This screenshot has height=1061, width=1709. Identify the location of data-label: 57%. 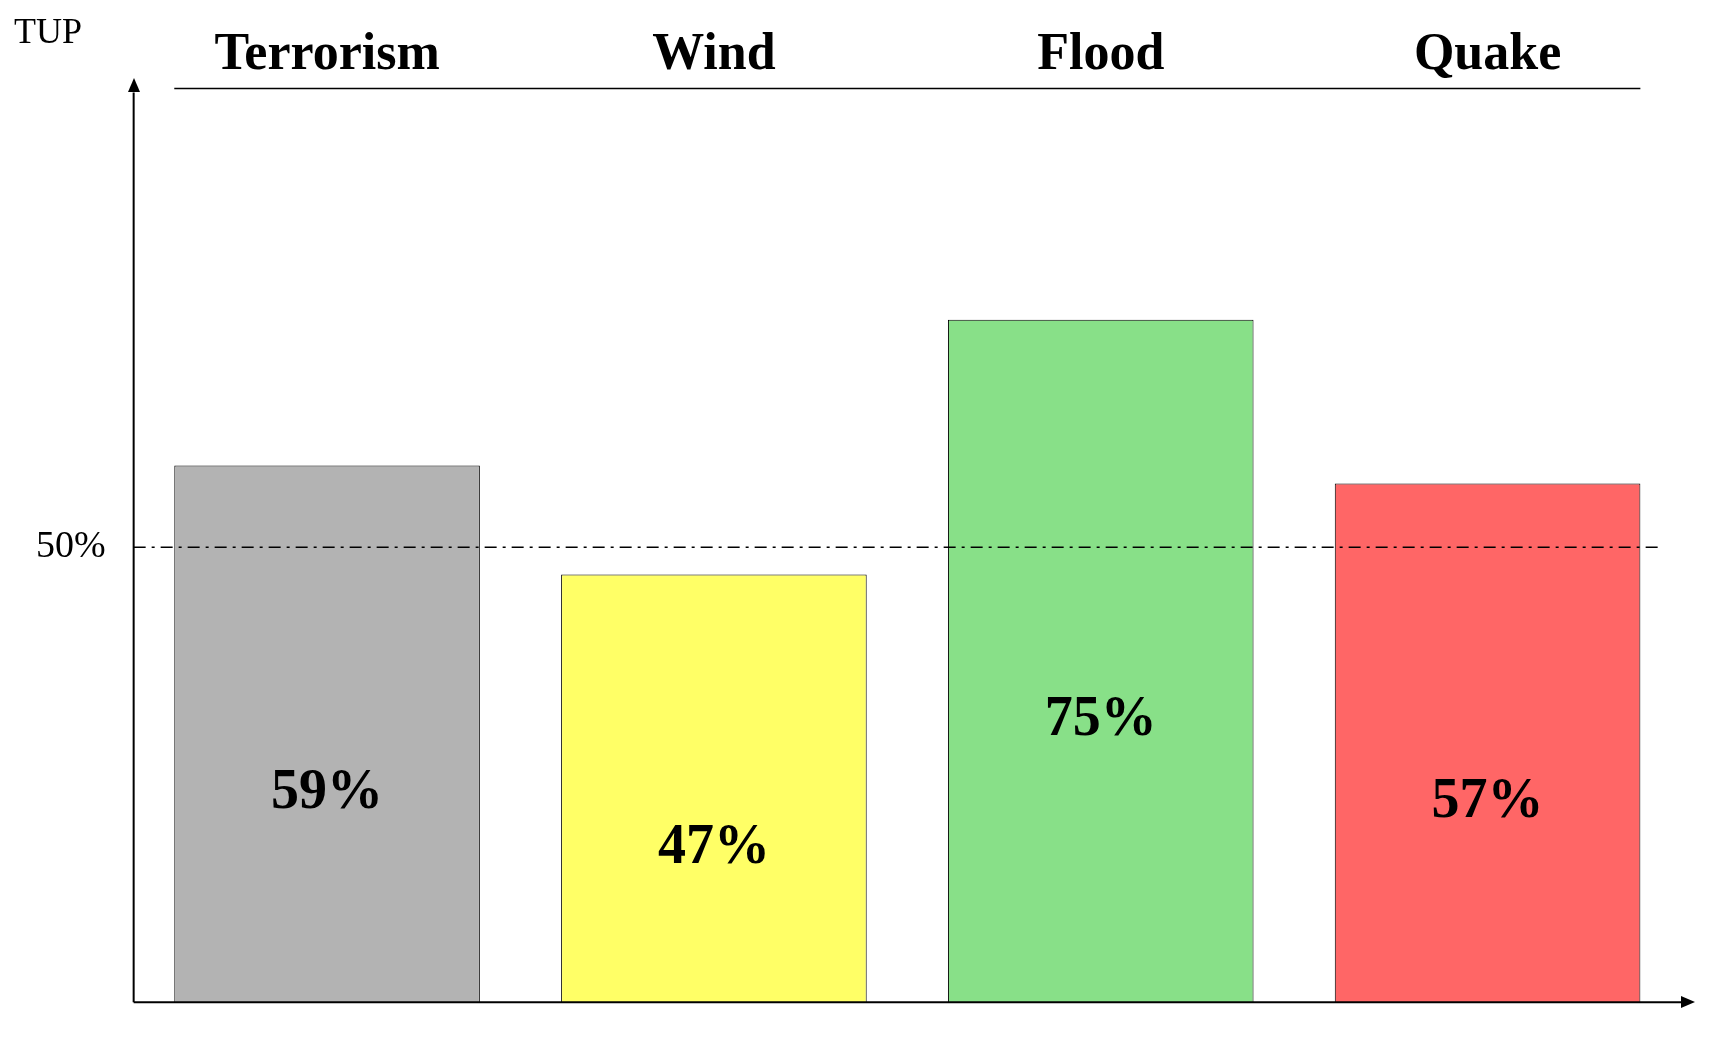
(1487, 798).